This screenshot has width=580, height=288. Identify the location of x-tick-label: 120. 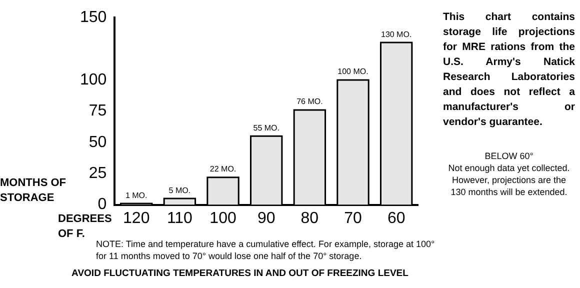
(136, 218).